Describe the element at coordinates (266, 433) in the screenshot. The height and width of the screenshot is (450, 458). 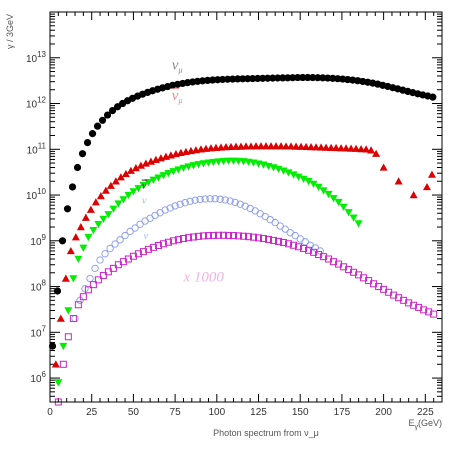
I see `x-axis-label: Photon spectrum from ν_μ` at that location.